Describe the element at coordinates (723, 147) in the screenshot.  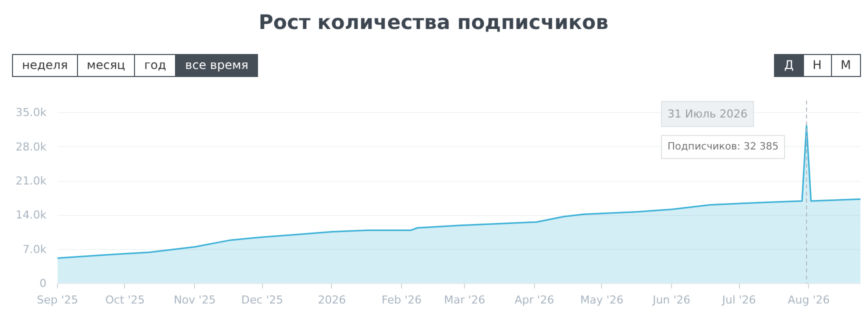
I see `annotation: Подписчиков: 32 385` at that location.